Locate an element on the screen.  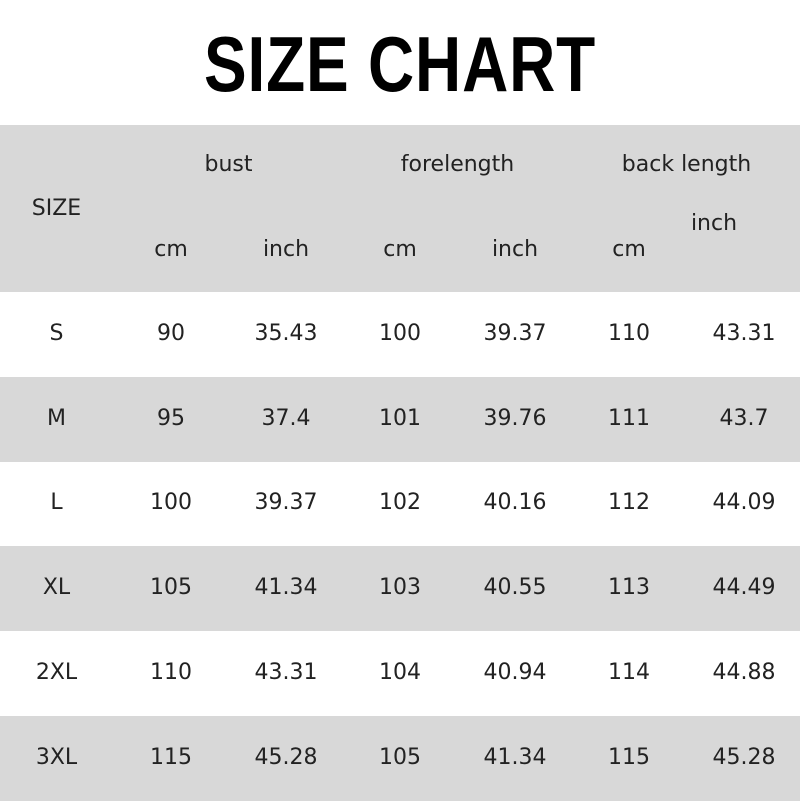
value-cell: 44.49 is located at coordinates (744, 588).